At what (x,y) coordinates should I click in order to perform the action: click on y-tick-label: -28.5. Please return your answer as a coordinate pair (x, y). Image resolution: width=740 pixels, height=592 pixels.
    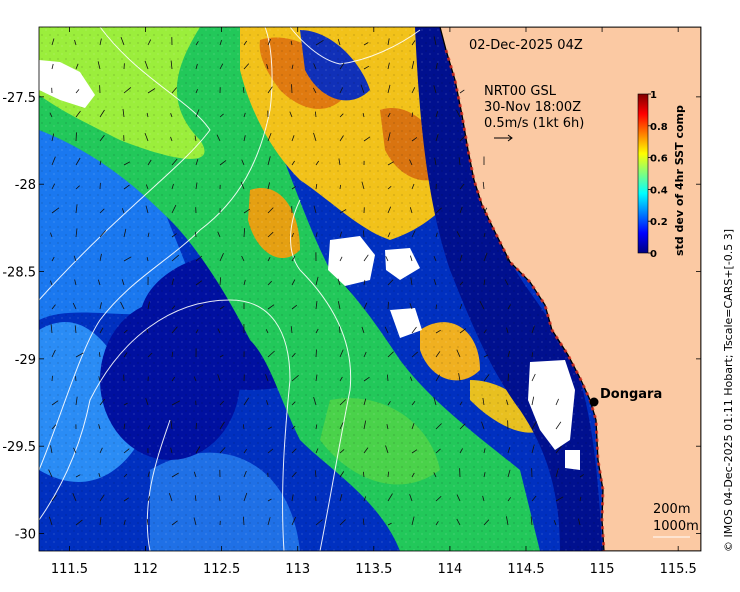
    Looking at the image, I should click on (19, 273).